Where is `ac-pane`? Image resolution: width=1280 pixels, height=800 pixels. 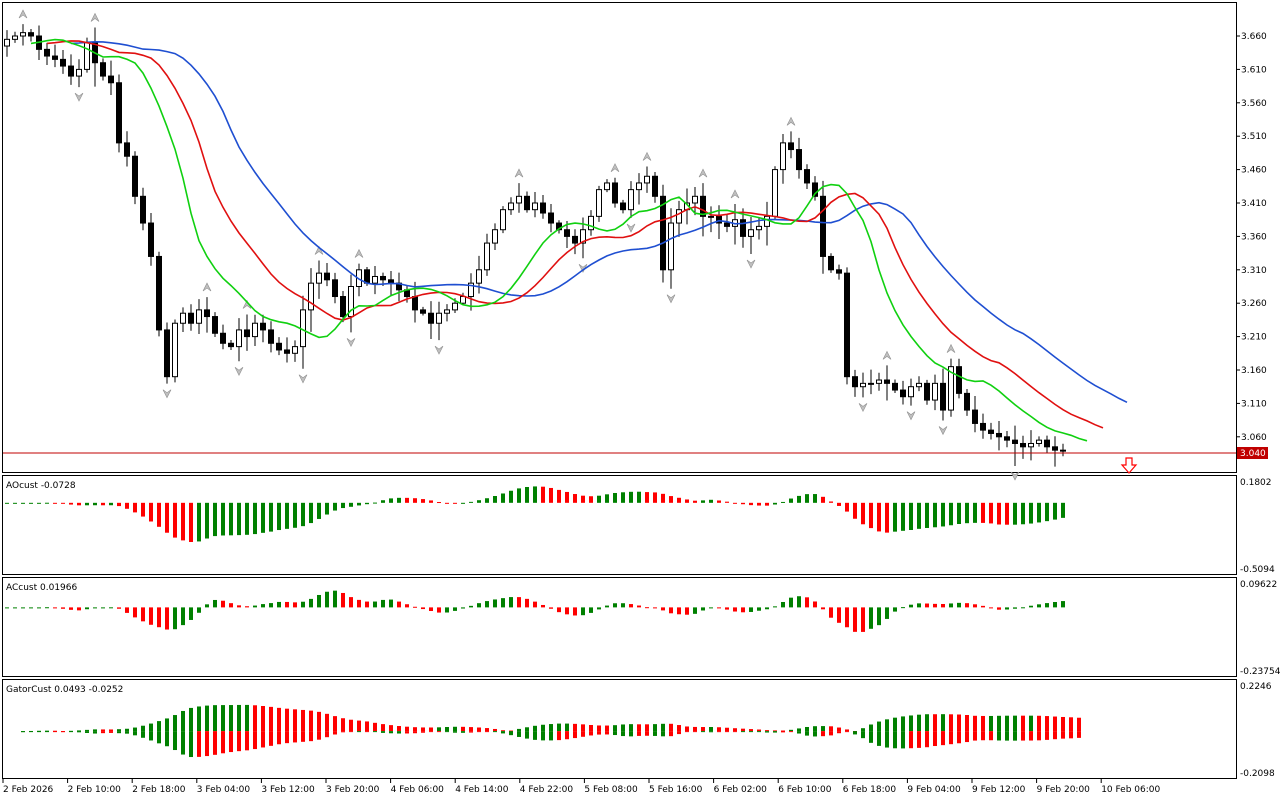
ac-pane is located at coordinates (619, 627).